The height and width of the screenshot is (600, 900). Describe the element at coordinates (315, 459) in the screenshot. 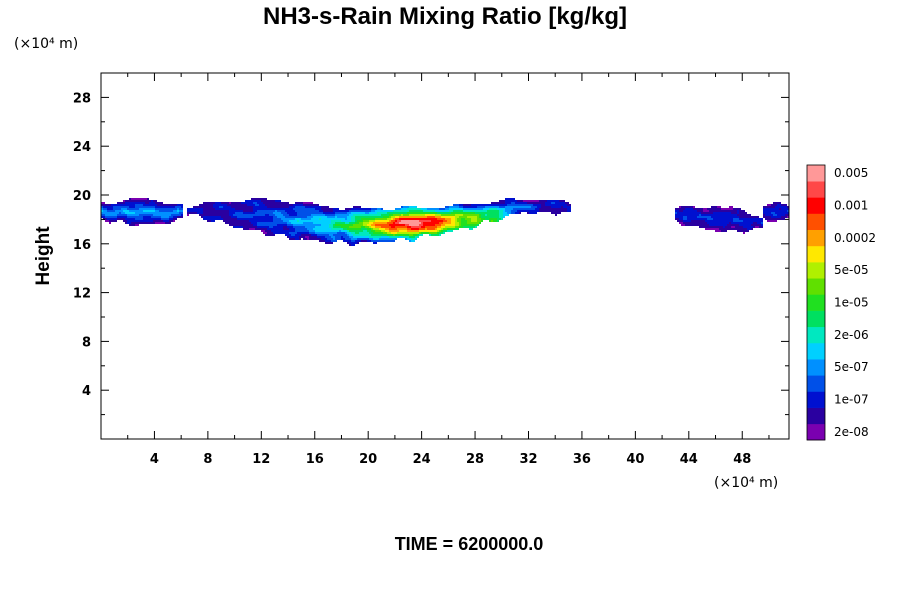

I see `x-tick-label: 16` at that location.